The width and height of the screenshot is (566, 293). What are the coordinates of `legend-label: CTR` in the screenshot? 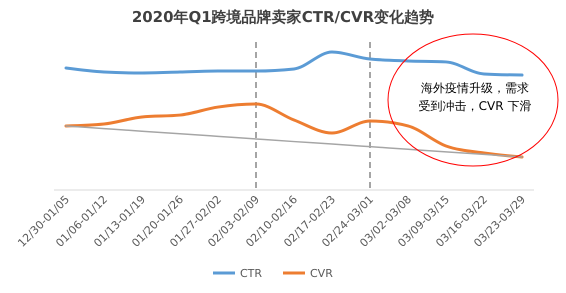 It's located at (251, 273).